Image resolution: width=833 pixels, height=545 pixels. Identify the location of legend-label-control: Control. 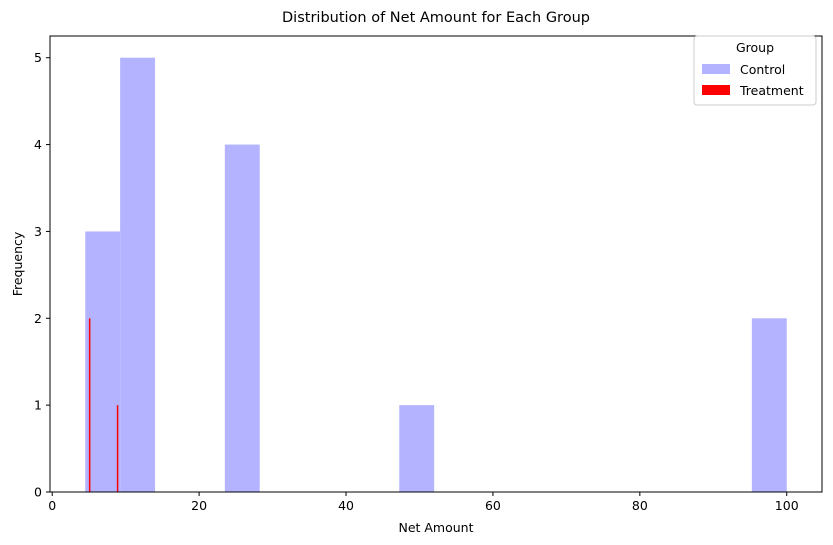
(762, 69).